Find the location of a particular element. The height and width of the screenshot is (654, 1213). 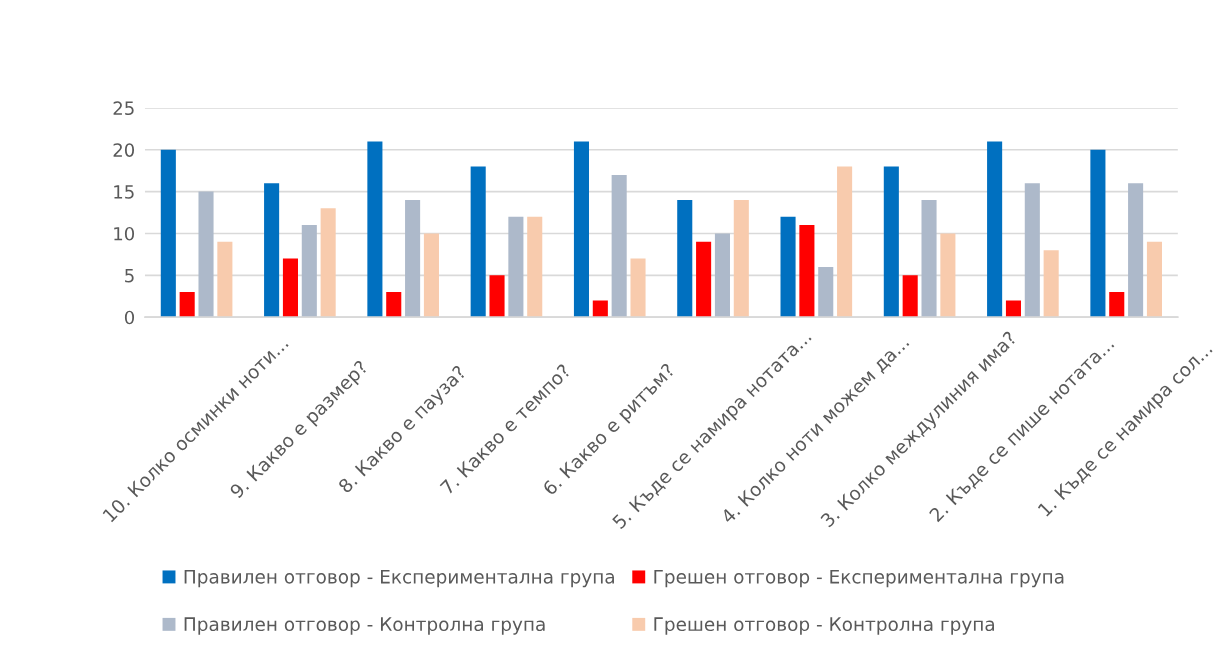

y-tick-label: 5 is located at coordinates (129, 276).